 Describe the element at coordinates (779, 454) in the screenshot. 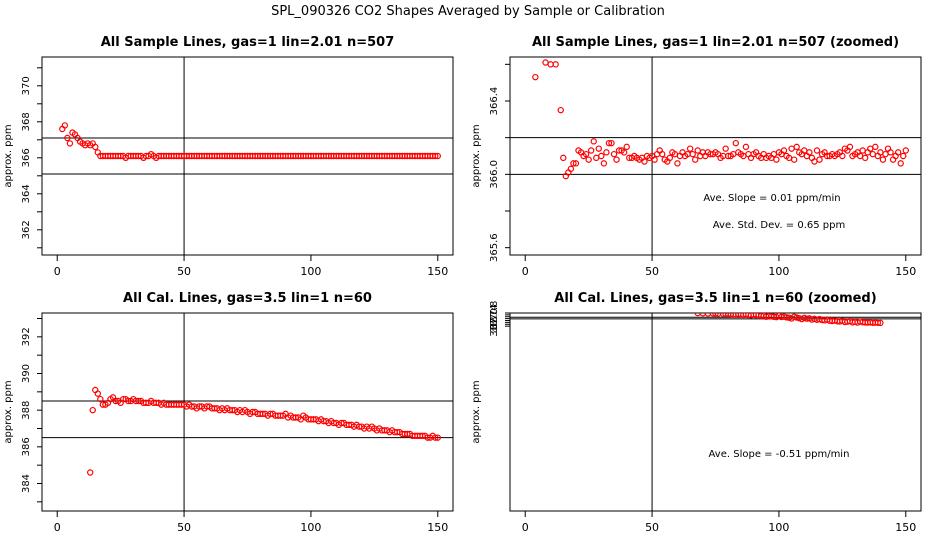

I see `chart-annotation: Ave. Slope = -0.51 ppm/min` at that location.